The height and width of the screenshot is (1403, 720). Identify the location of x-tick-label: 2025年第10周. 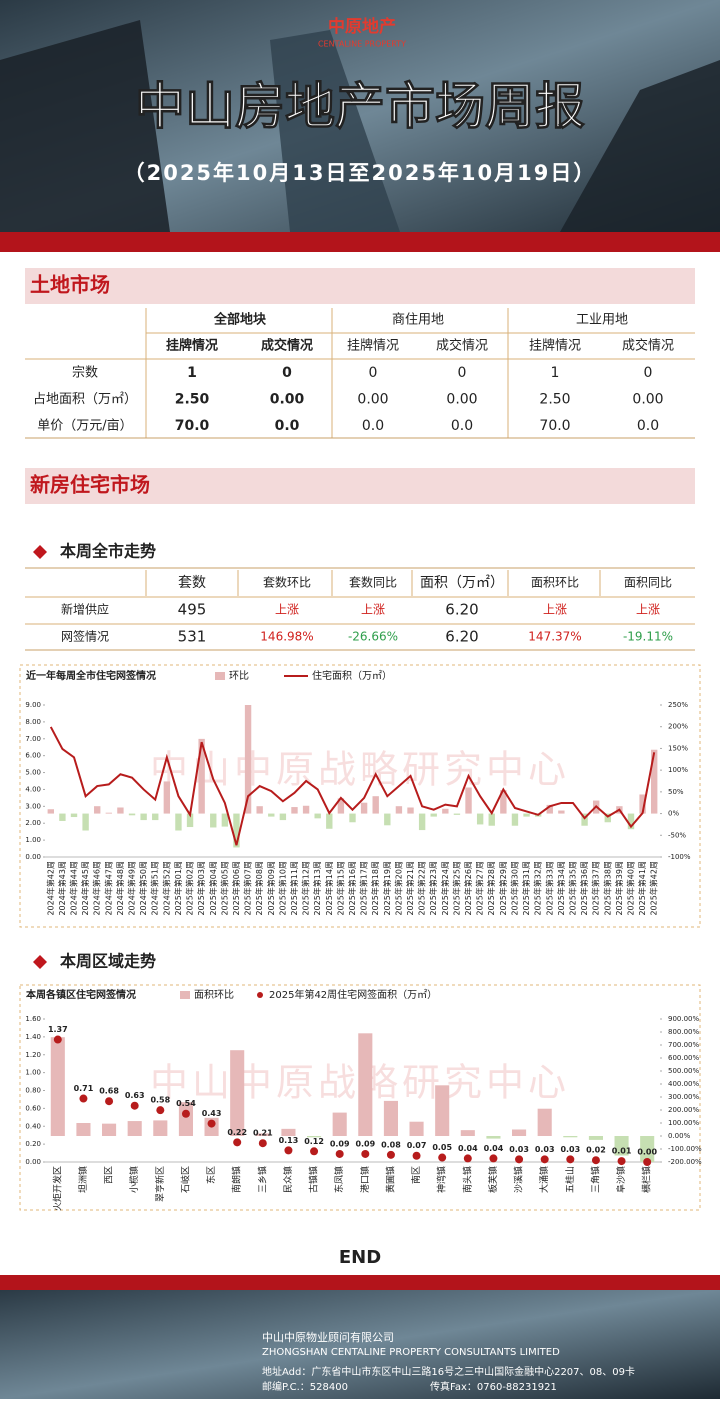
(282, 888).